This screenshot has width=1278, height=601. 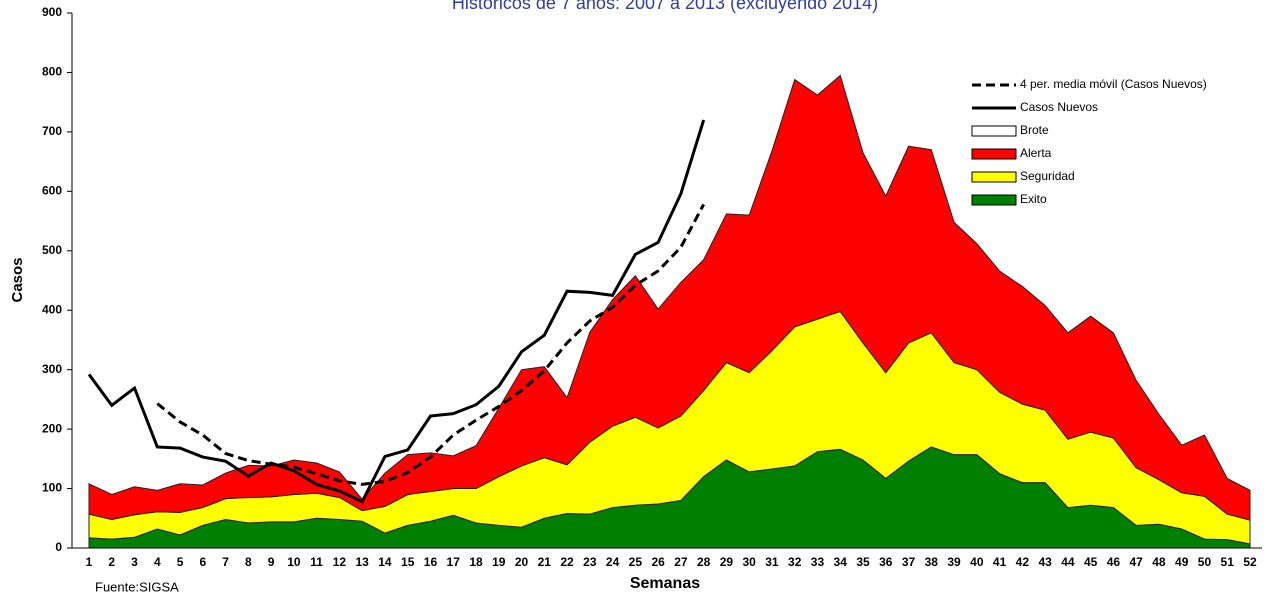 What do you see at coordinates (362, 562) in the screenshot?
I see `x-tick-label: 13` at bounding box center [362, 562].